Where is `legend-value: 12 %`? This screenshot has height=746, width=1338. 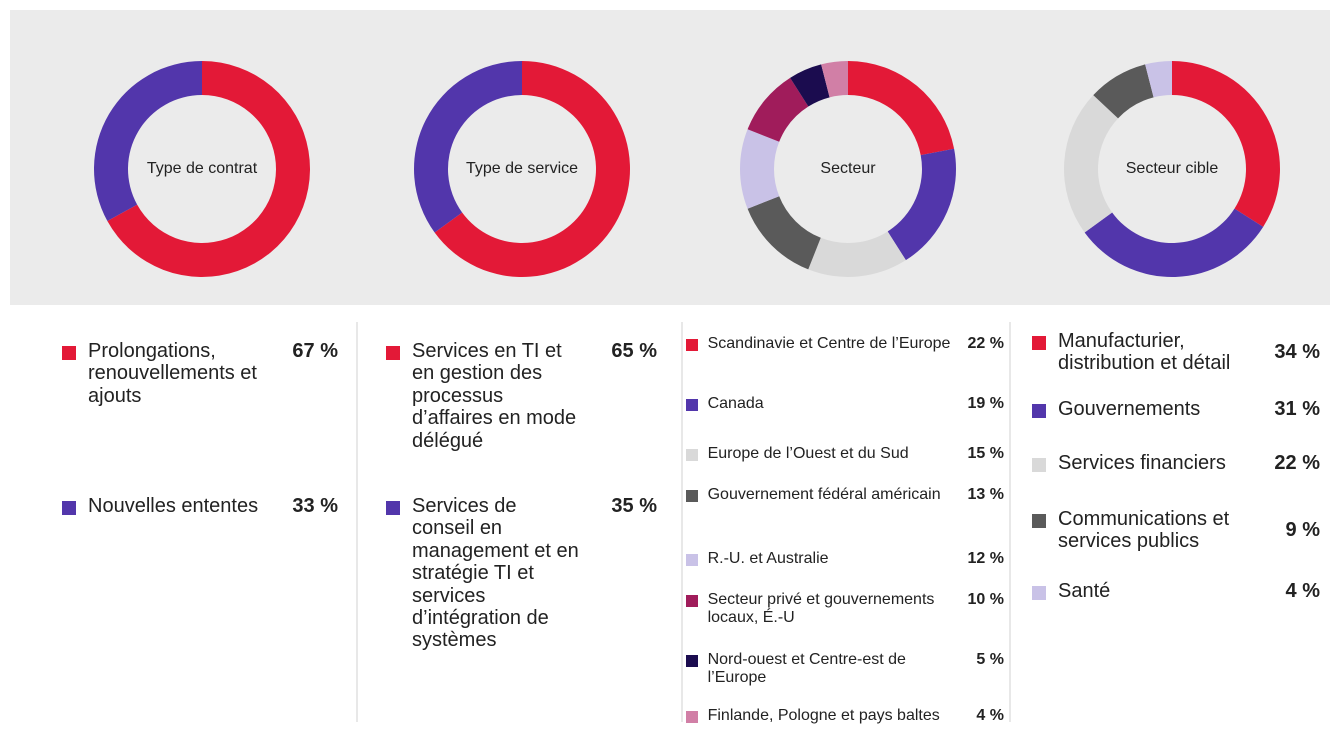
legend-value: 12 % is located at coordinates (985, 558).